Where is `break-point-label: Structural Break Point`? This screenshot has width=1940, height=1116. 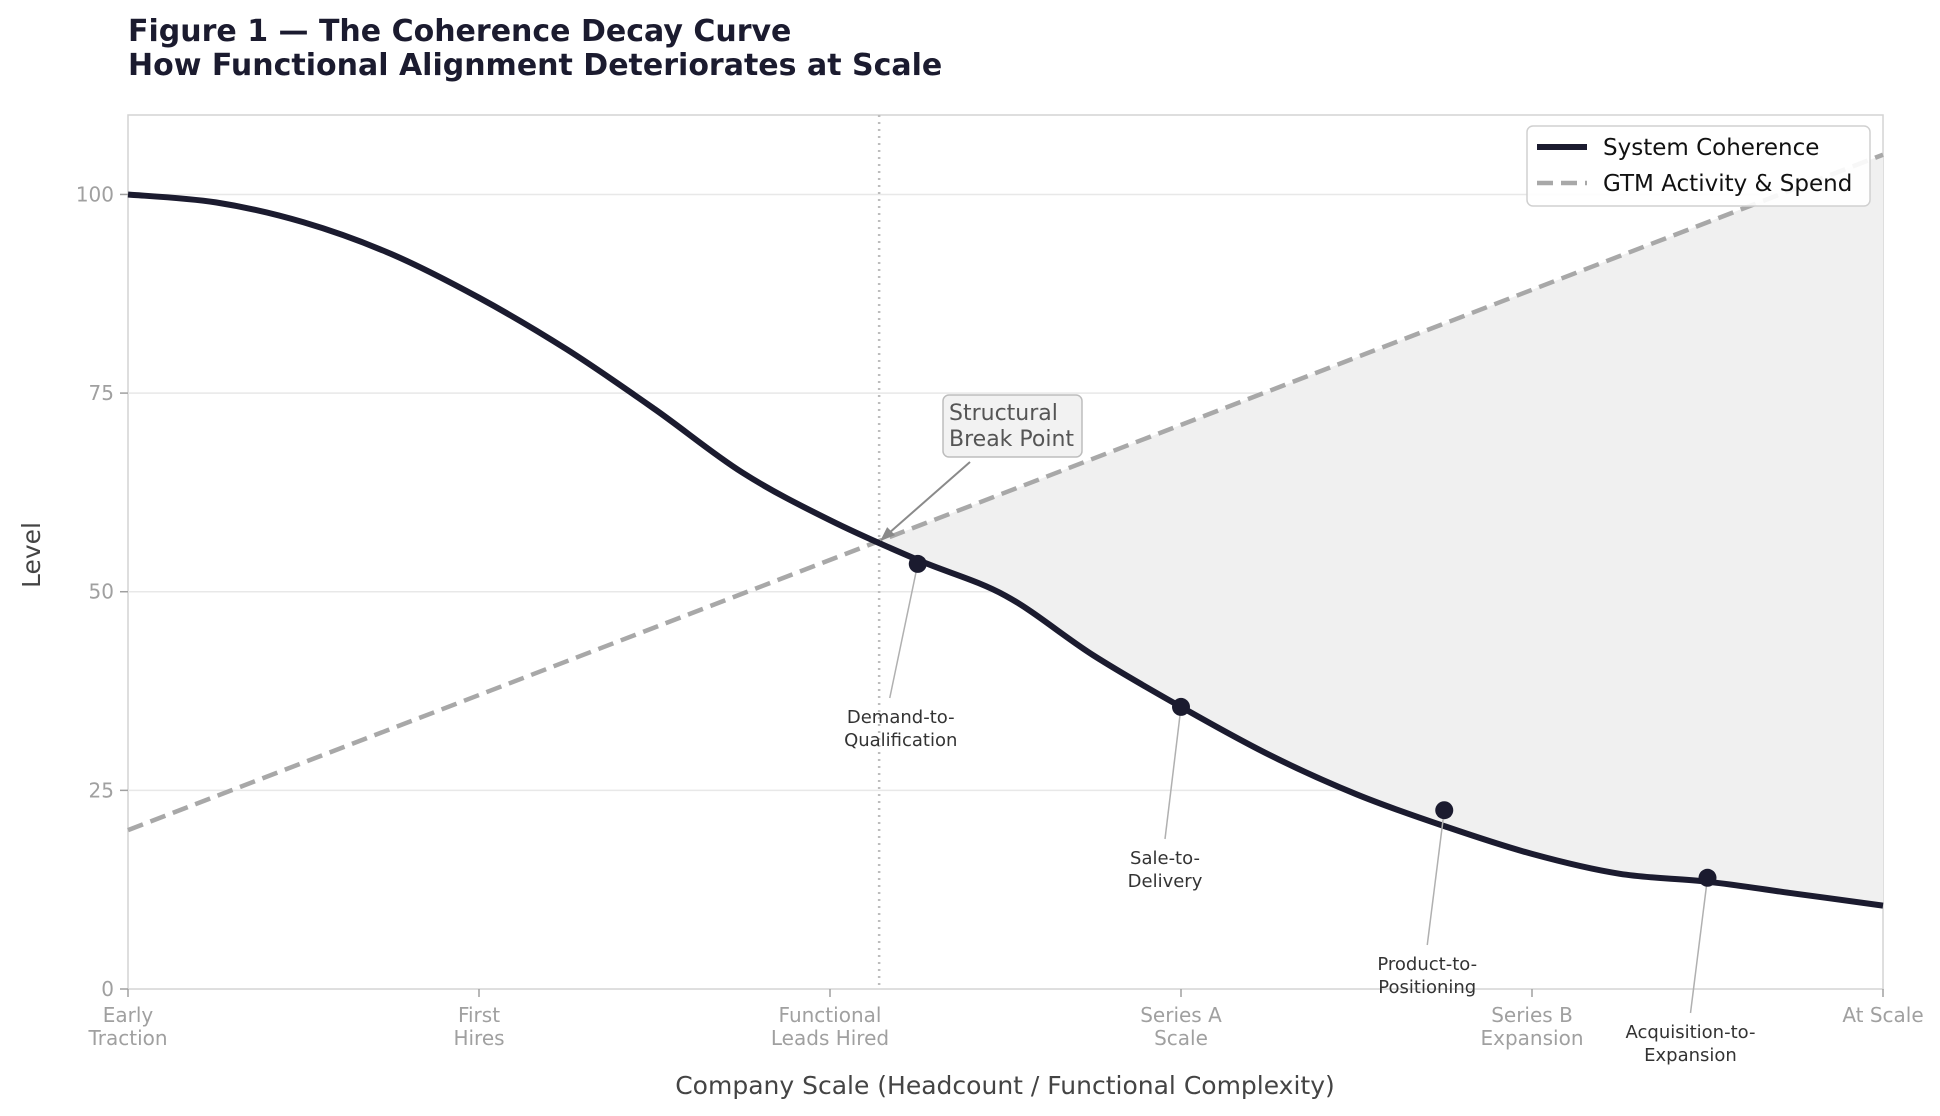
break-point-label: Structural Break Point is located at coordinates (1011, 426).